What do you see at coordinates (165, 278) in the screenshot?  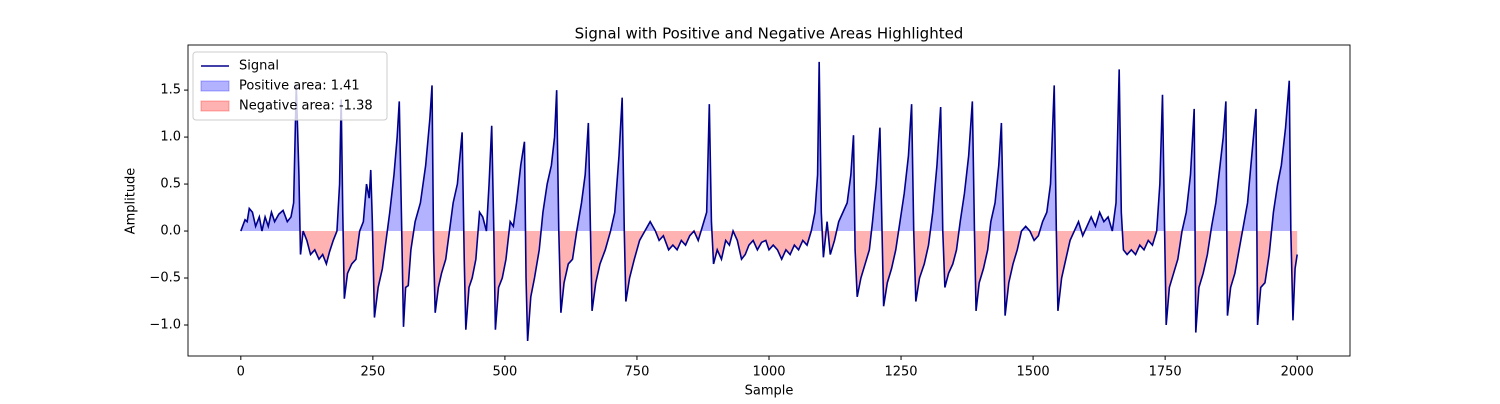 I see `y-tick-label: −0.5` at bounding box center [165, 278].